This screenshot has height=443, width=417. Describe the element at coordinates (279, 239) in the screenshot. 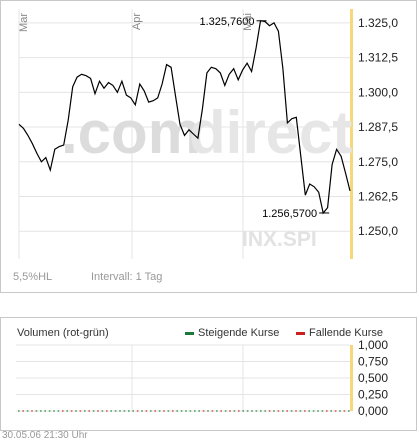

I see `watermark-symbol: INX.SPI` at that location.